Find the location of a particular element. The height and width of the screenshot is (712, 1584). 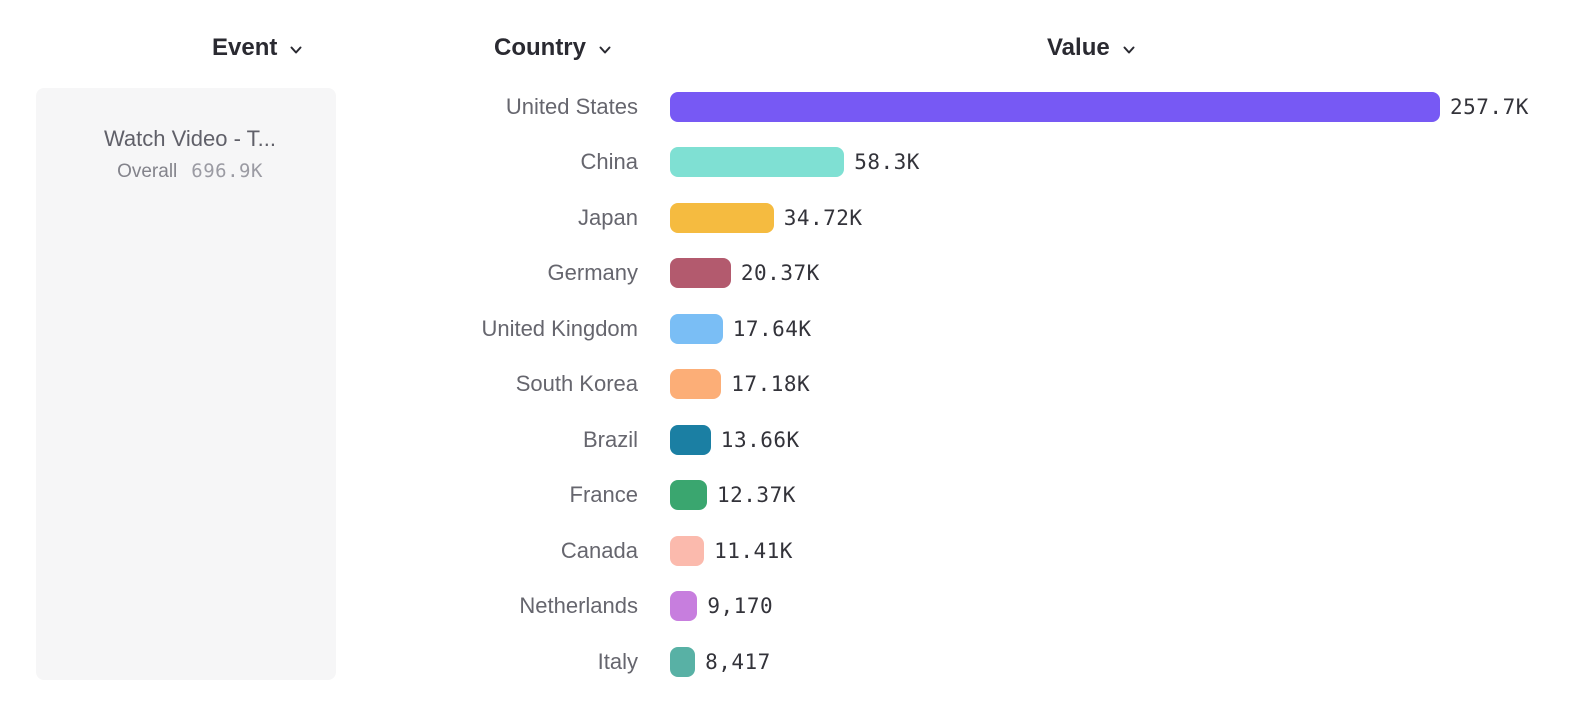

country-label: South Korea is located at coordinates (576, 384).